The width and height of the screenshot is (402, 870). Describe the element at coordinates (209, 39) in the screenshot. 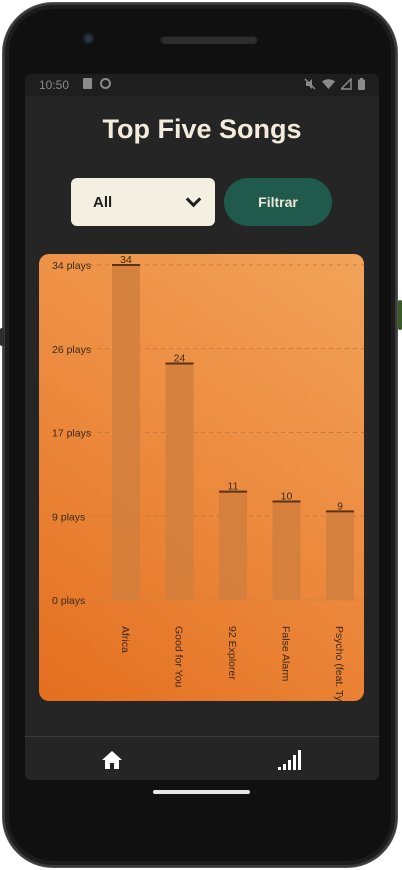

I see `earpiece-speaker` at that location.